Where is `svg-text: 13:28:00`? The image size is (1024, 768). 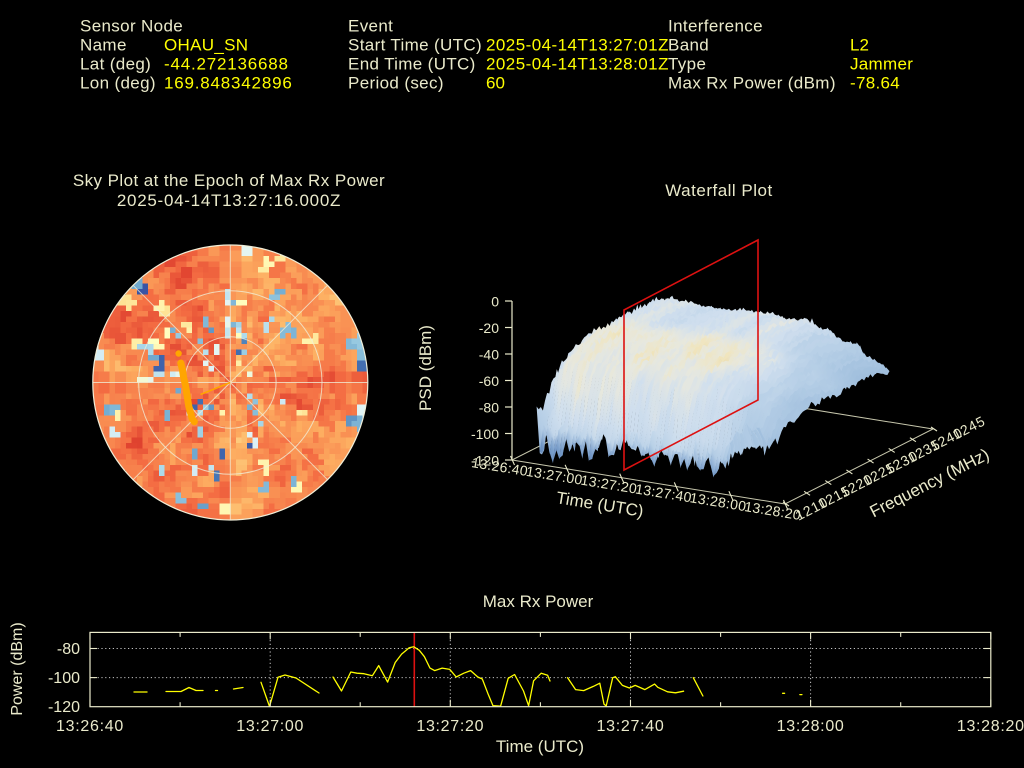 svg-text: 13:28:00 is located at coordinates (811, 726).